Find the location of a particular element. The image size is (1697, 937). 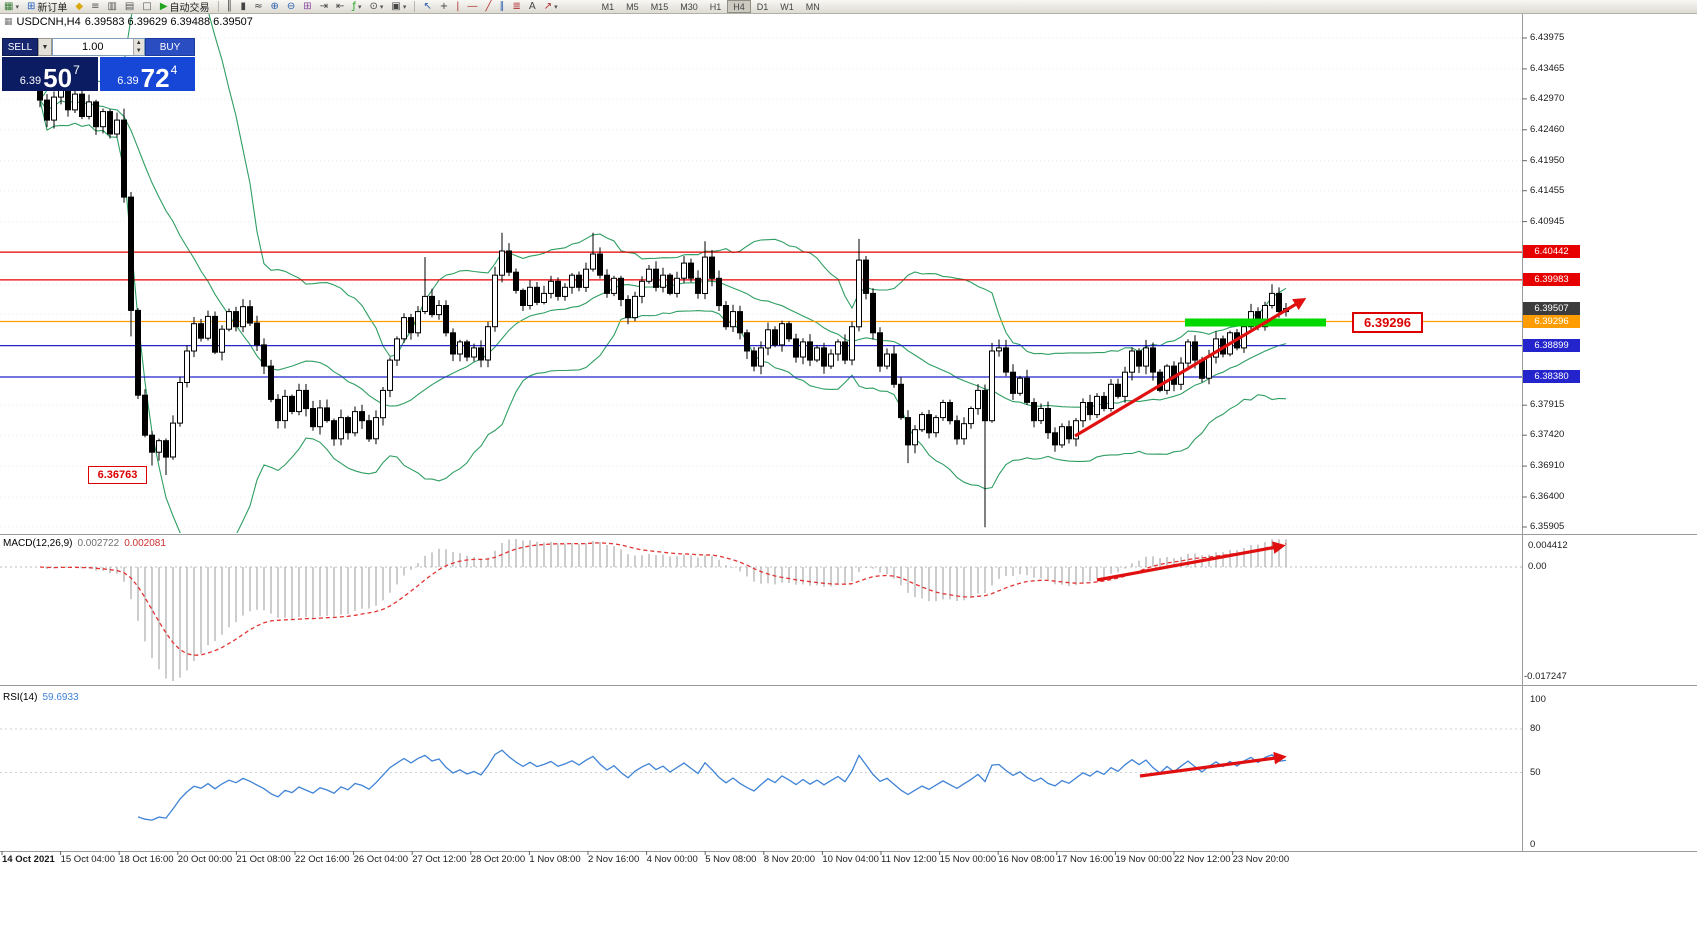

timeframe-m30-button: M30 is located at coordinates (689, 7).